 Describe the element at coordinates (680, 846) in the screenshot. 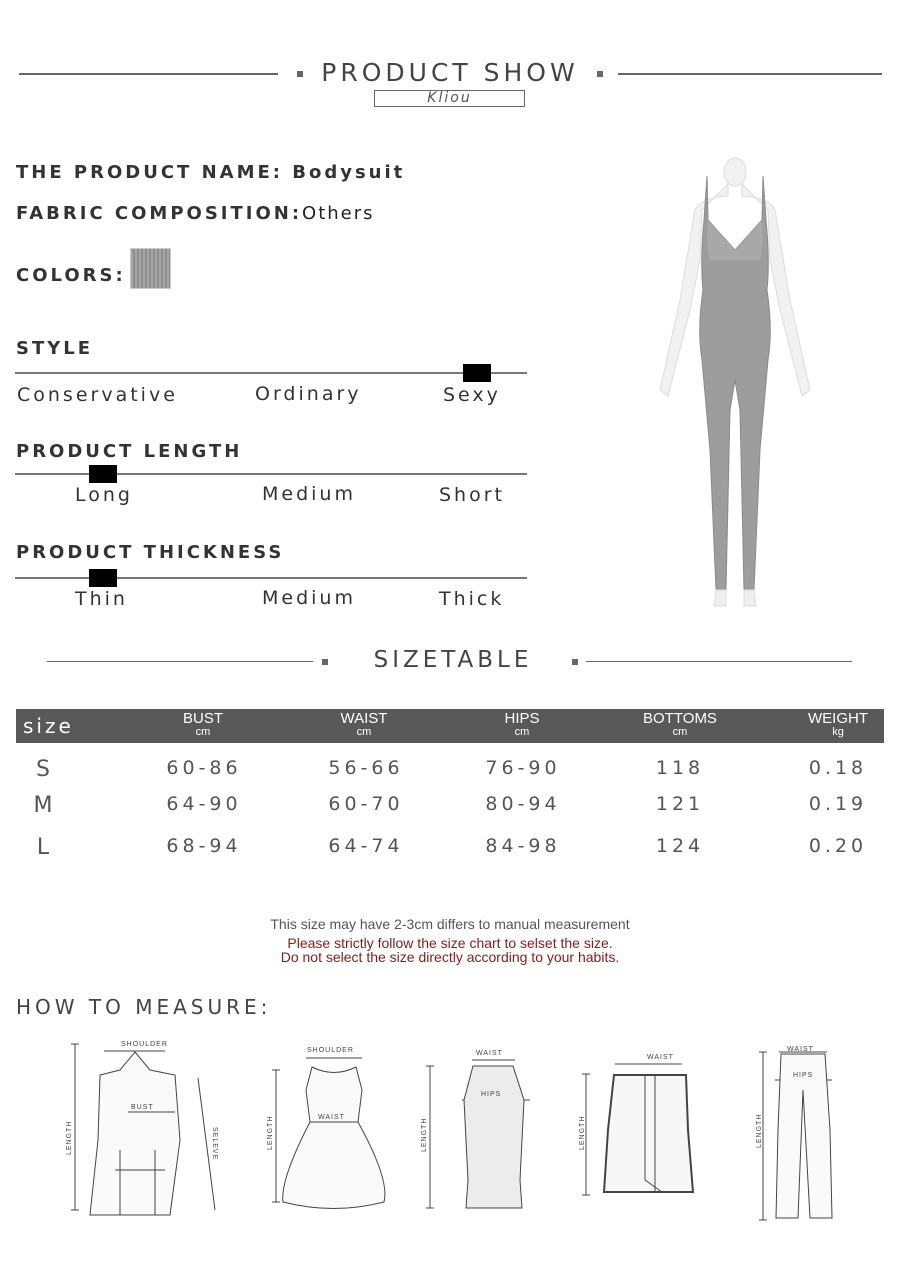

I see `table-cell: 124` at that location.